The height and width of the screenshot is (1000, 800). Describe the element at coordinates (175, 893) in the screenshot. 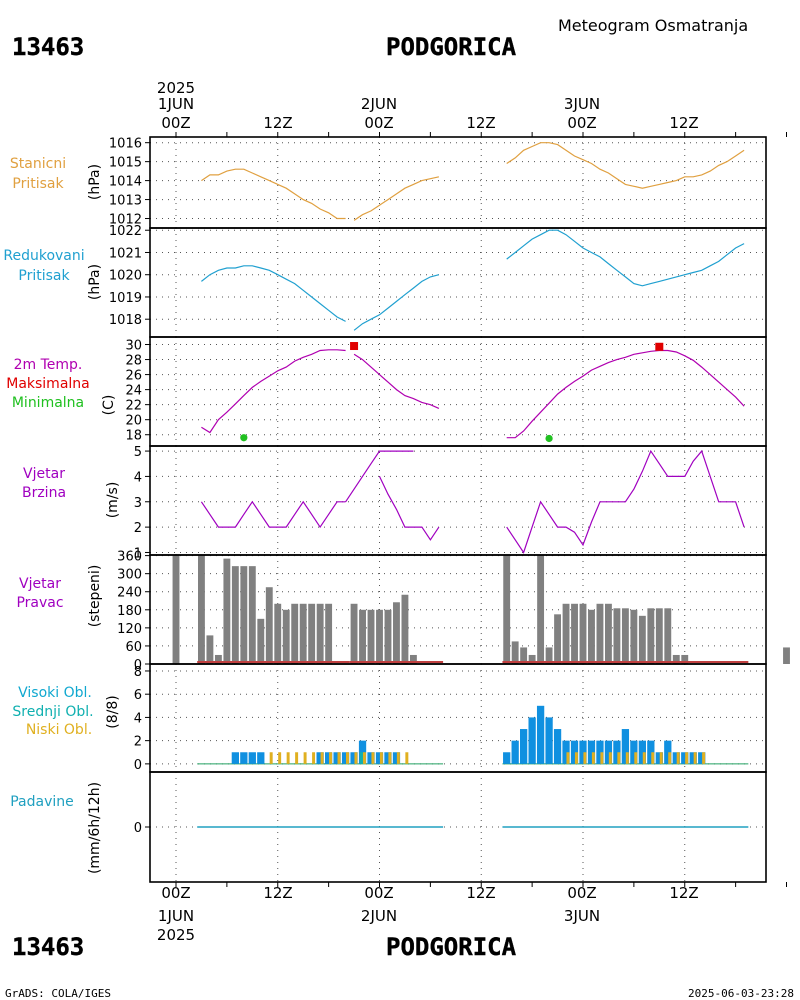

I see `bottom-hour-label-1: 00Z` at that location.